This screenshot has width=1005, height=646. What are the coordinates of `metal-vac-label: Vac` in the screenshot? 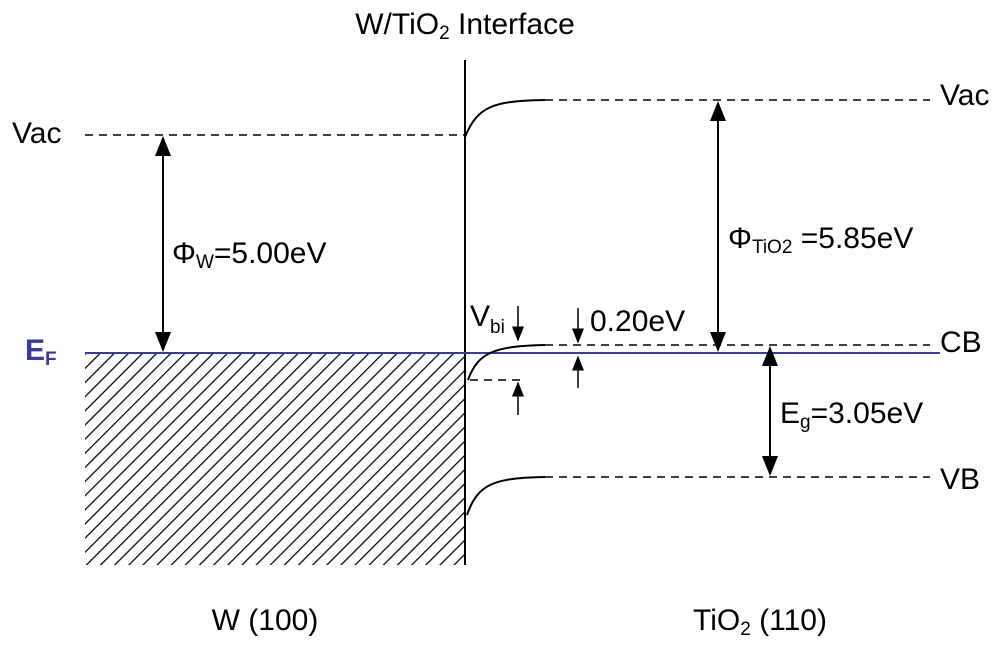 It's located at (36, 133).